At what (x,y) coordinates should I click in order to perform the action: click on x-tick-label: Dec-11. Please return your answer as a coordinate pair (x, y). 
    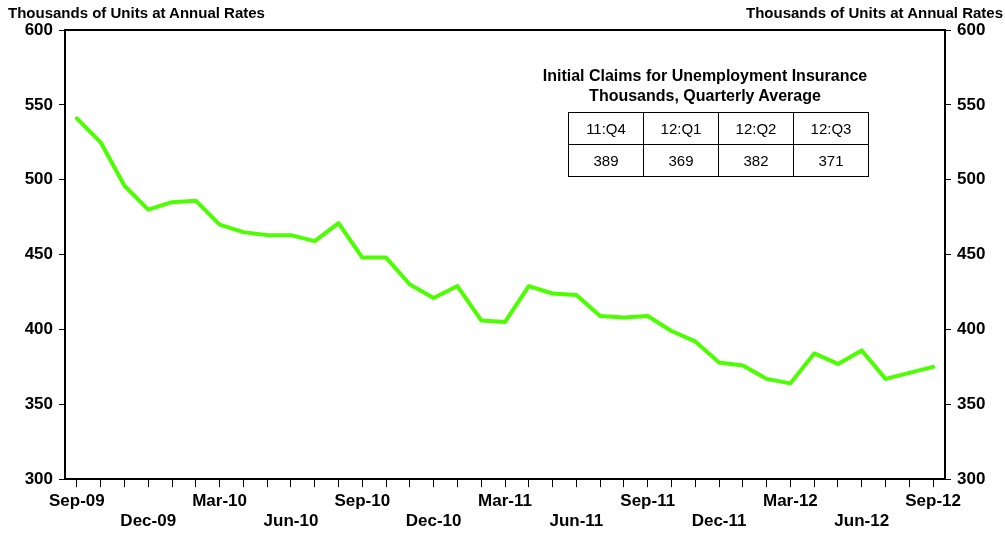
    Looking at the image, I should click on (719, 521).